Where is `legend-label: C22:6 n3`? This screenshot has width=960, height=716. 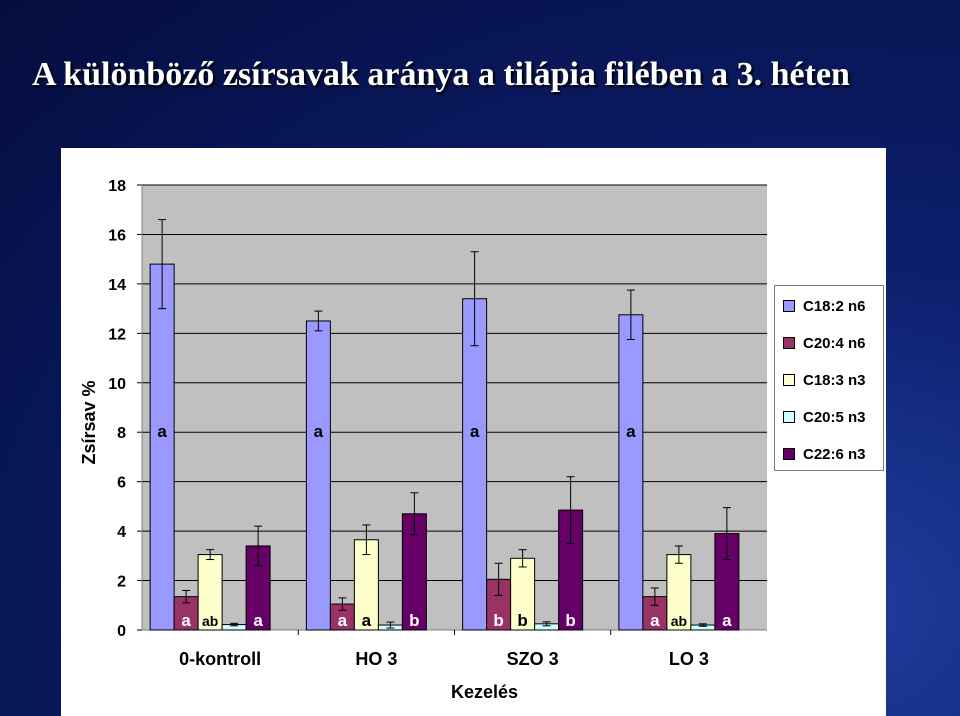
legend-label: C22:6 n3 is located at coordinates (834, 454).